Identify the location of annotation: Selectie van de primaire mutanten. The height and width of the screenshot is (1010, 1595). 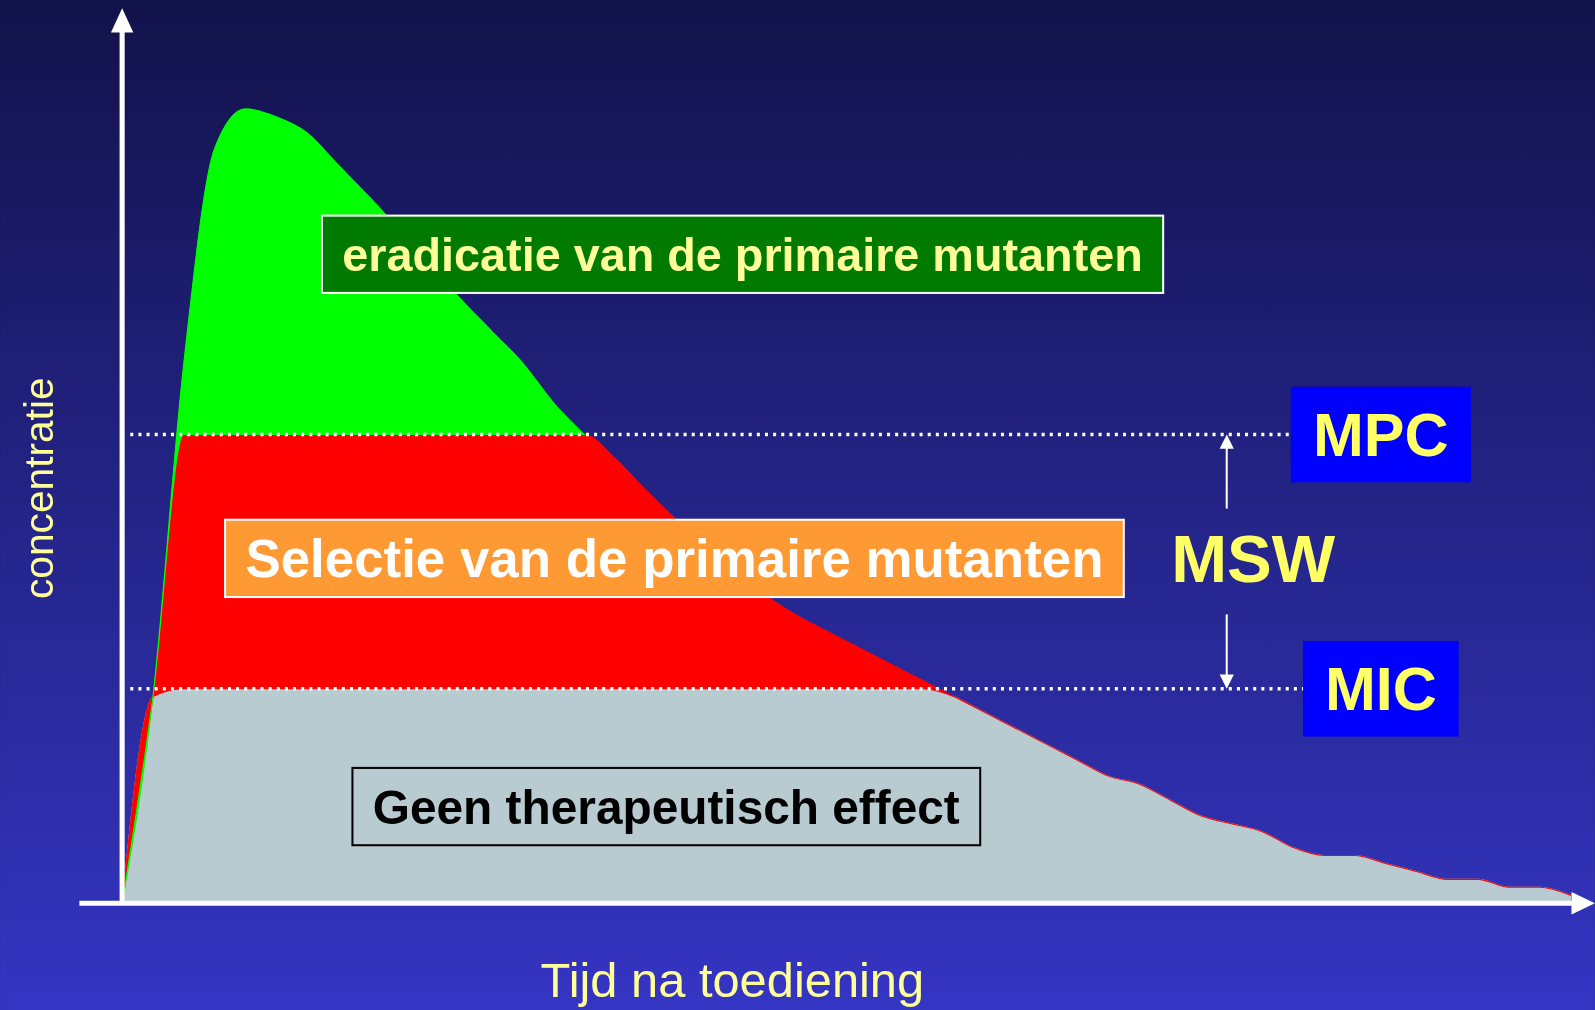
(674, 559).